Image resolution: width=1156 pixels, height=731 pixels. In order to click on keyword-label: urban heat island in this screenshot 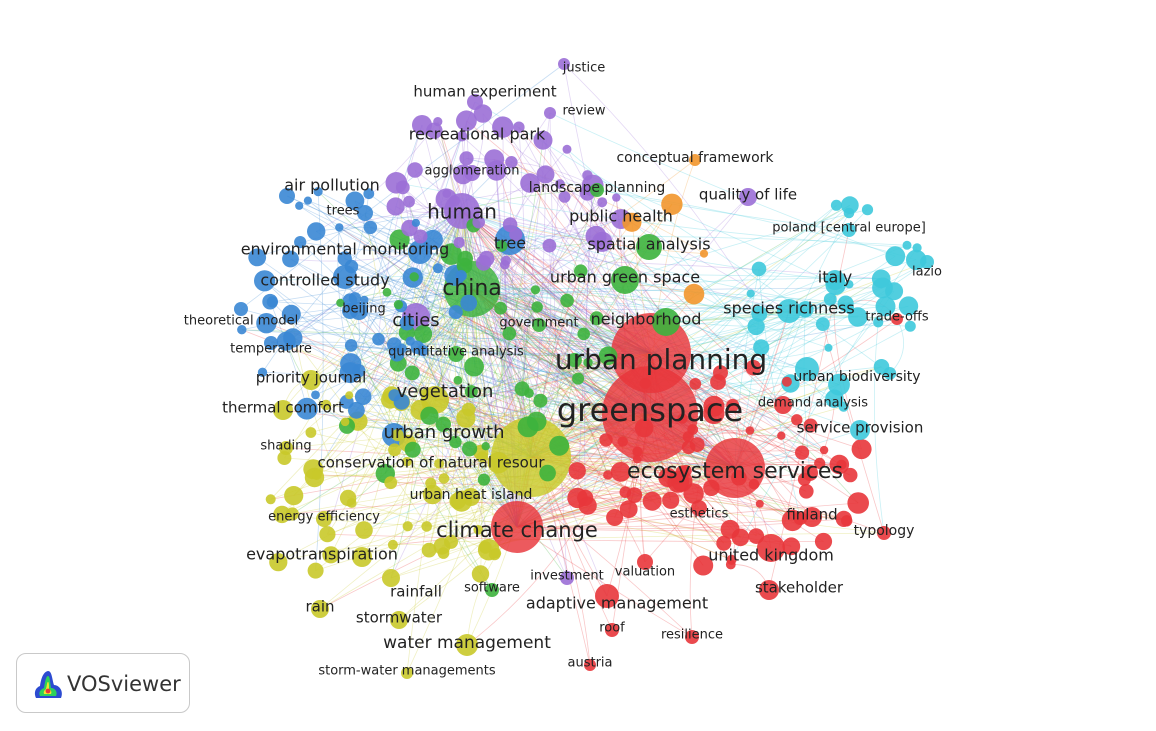, I will do `click(471, 495)`.